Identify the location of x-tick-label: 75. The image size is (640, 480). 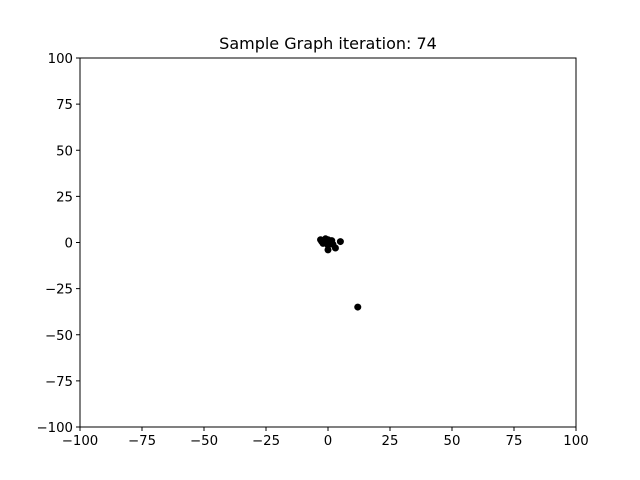
(514, 441).